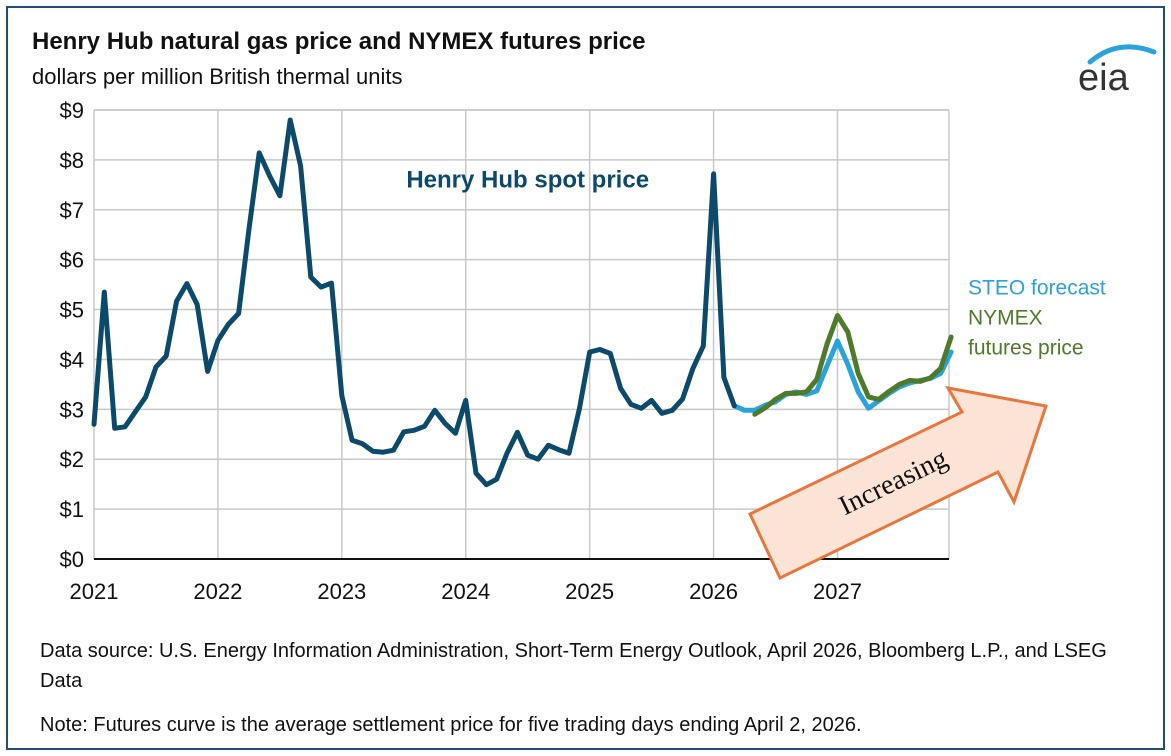 The image size is (1171, 756). What do you see at coordinates (94, 591) in the screenshot?
I see `x-tick-label: 2021` at bounding box center [94, 591].